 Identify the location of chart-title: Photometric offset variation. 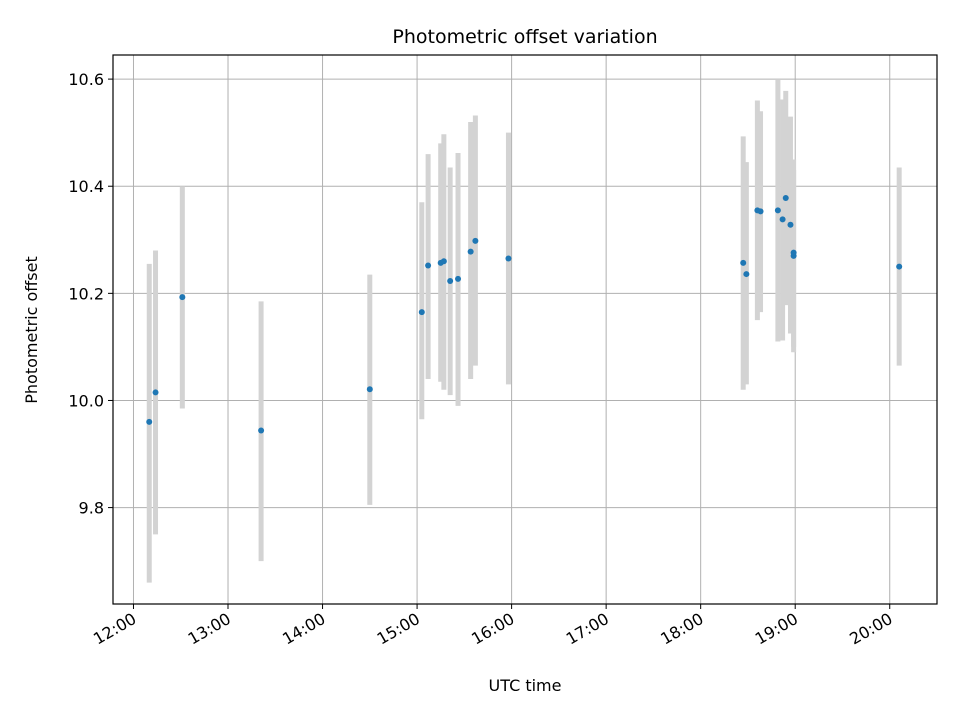
(524, 37).